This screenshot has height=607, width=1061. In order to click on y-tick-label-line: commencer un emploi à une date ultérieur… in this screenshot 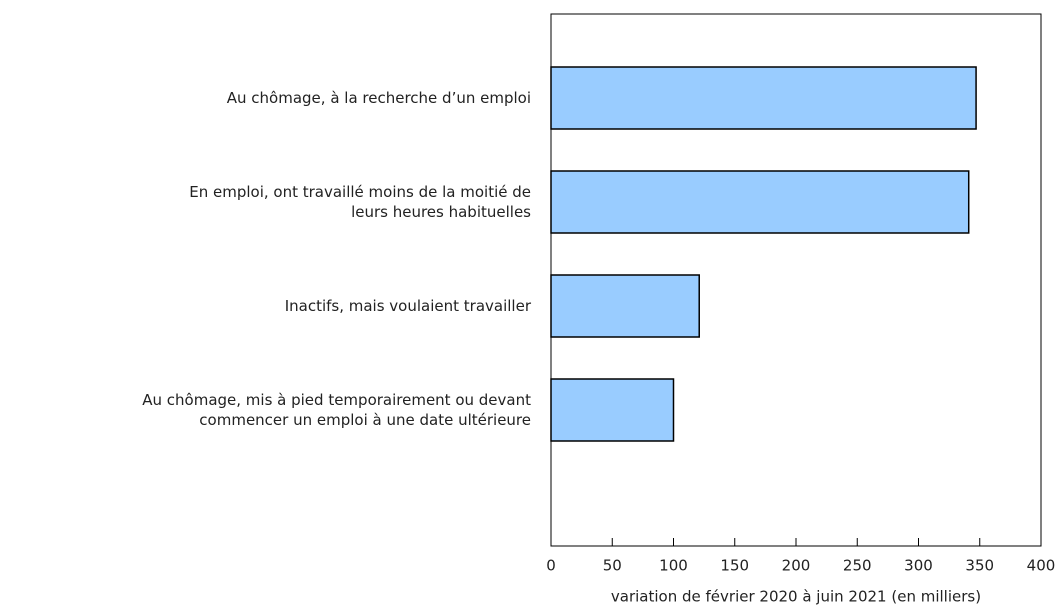, I will do `click(365, 420)`.